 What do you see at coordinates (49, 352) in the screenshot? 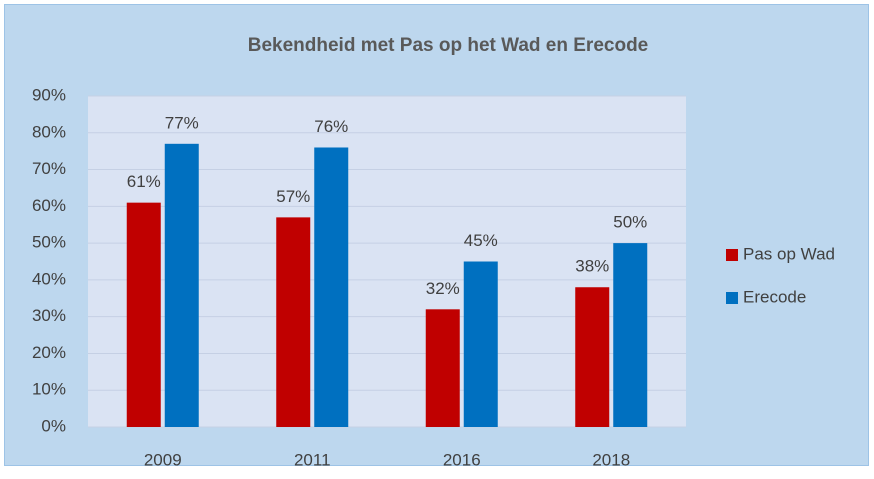
I see `y-tick-label: 20%` at bounding box center [49, 352].